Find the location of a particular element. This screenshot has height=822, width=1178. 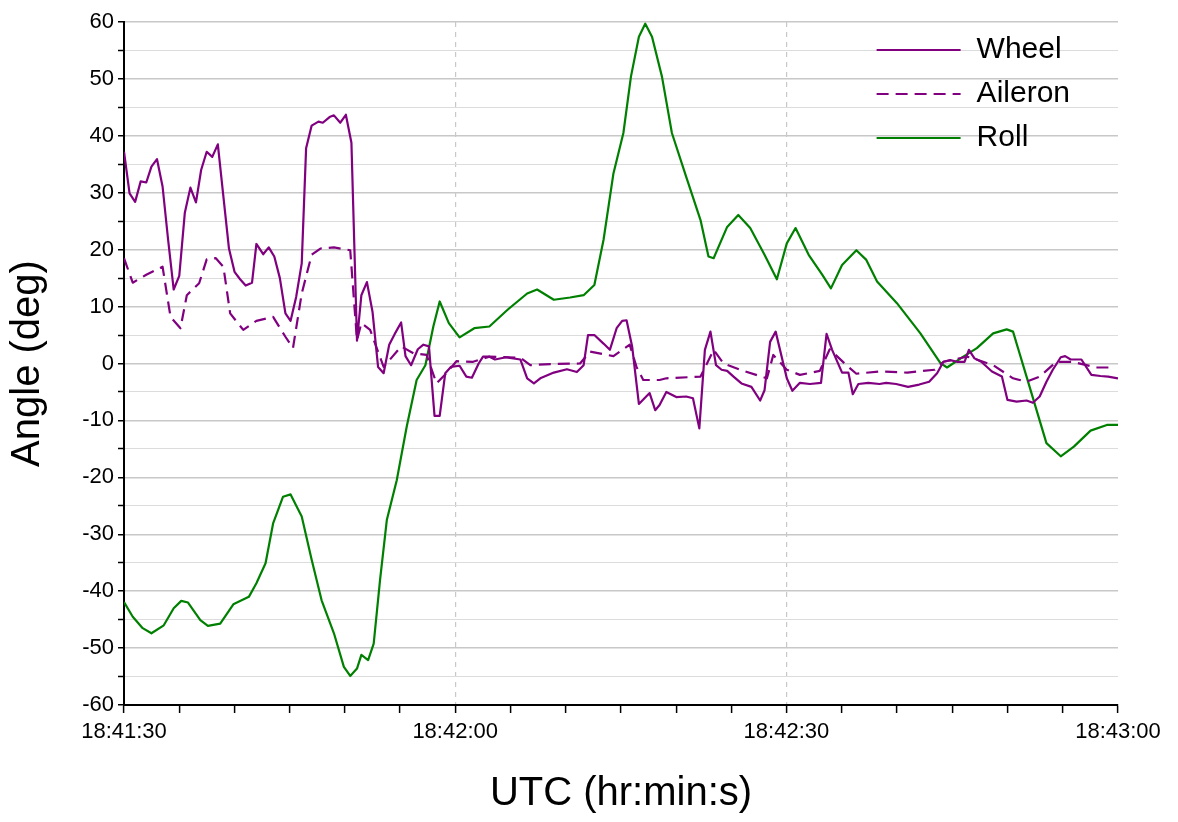

legend-label: Roll is located at coordinates (1002, 136).